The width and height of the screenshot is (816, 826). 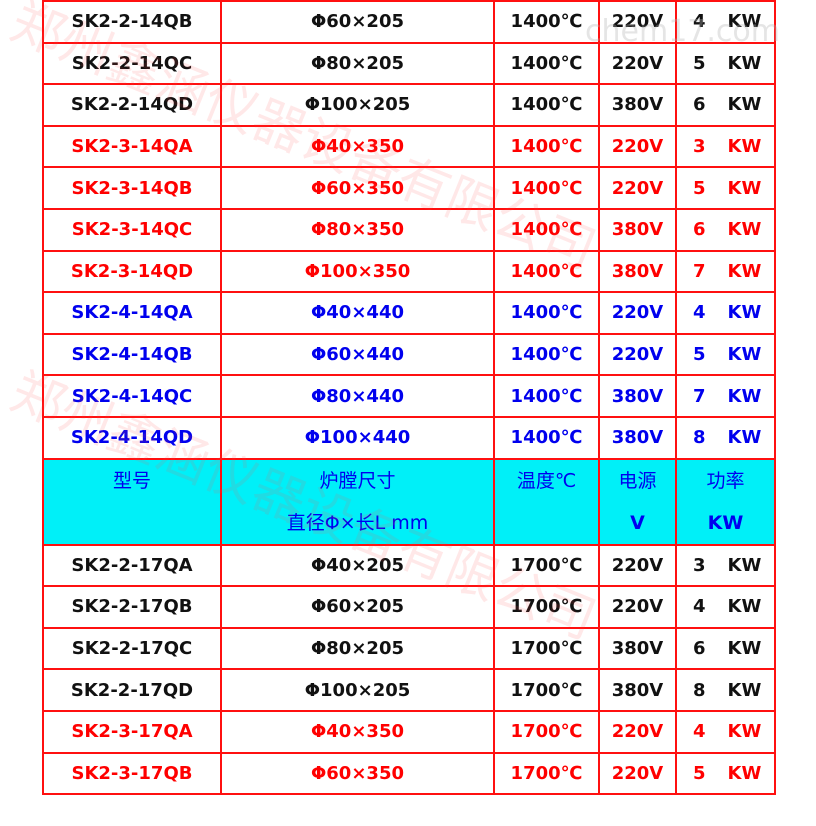 I want to click on model-cell: SK2-4-14QD, so click(x=132, y=437).